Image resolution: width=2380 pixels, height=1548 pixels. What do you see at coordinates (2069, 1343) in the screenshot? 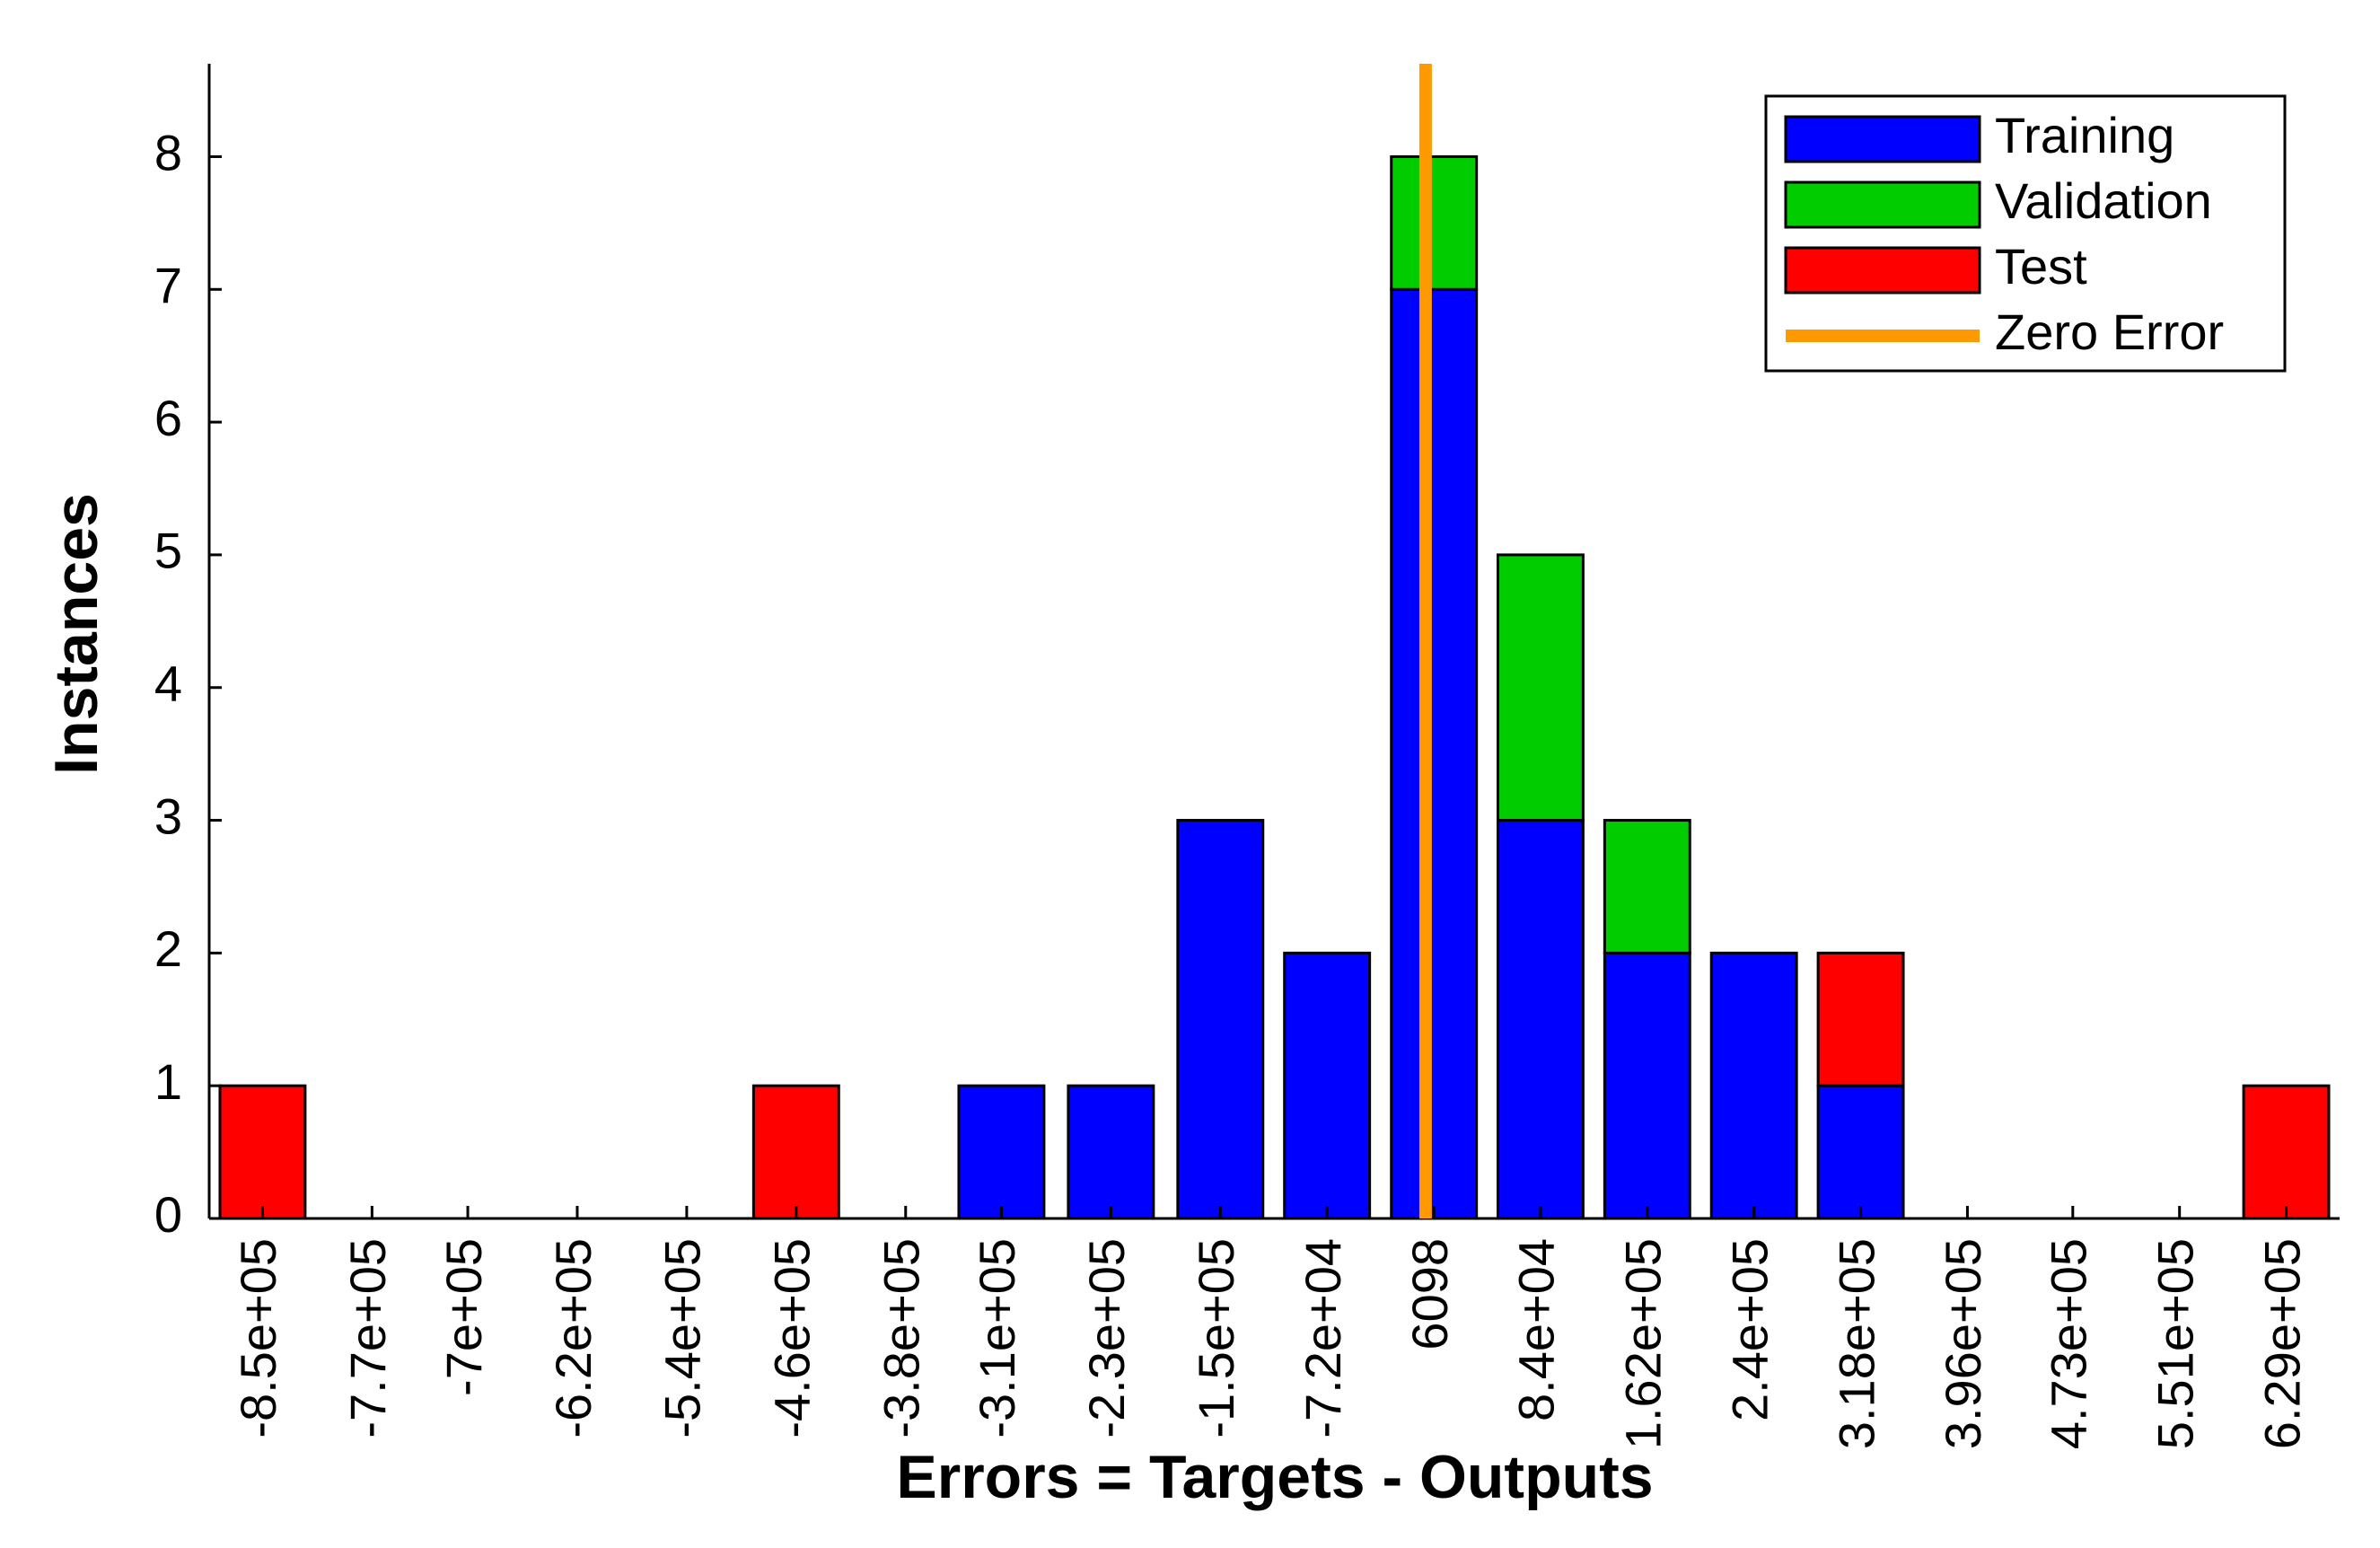
I see `x-tick-label: 4.73e+05` at bounding box center [2069, 1343].